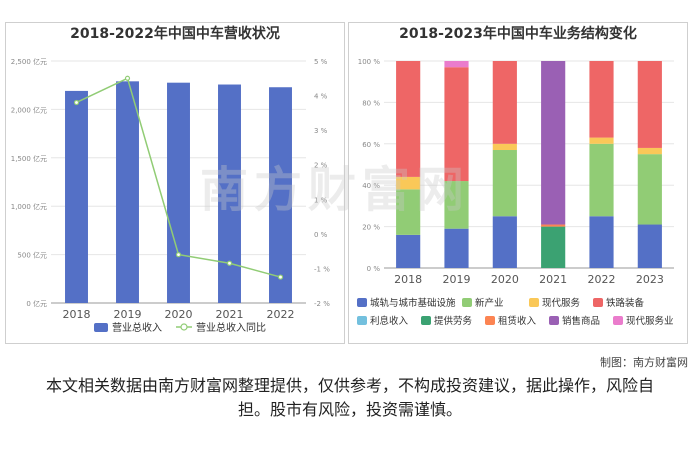 Image resolution: width=700 pixels, height=467 pixels. Describe the element at coordinates (184, 327) in the screenshot. I see `legend-yoy-marker` at that location.